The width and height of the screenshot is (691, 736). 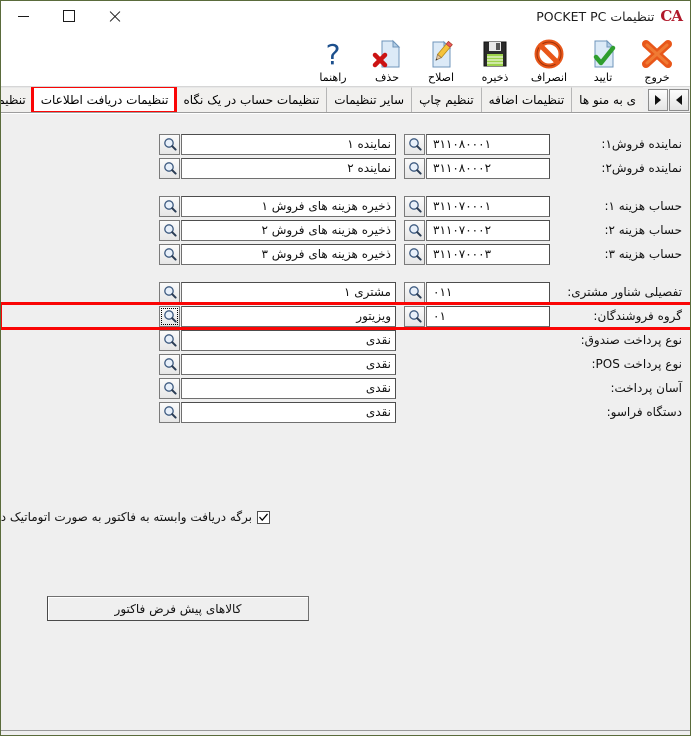 What do you see at coordinates (446, 99) in the screenshot?
I see `tab-print-settings: تنظیم چاپ` at bounding box center [446, 99].